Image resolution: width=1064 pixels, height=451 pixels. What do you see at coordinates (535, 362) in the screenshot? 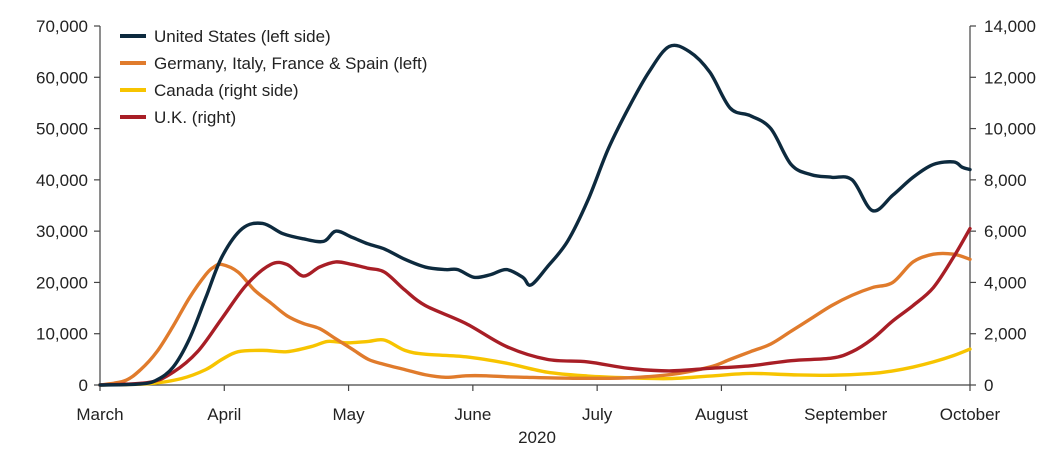
I see `series-line-canada-right-side` at bounding box center [535, 362].